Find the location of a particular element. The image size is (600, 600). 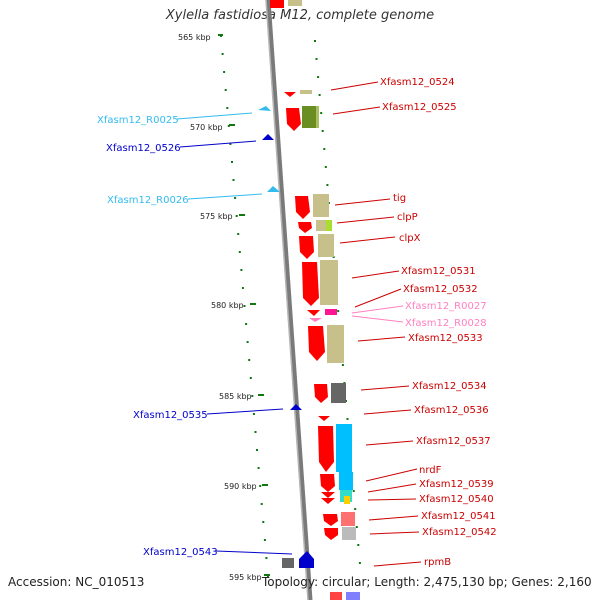

label-0525: Xfasm12_0525 is located at coordinates (419, 107).